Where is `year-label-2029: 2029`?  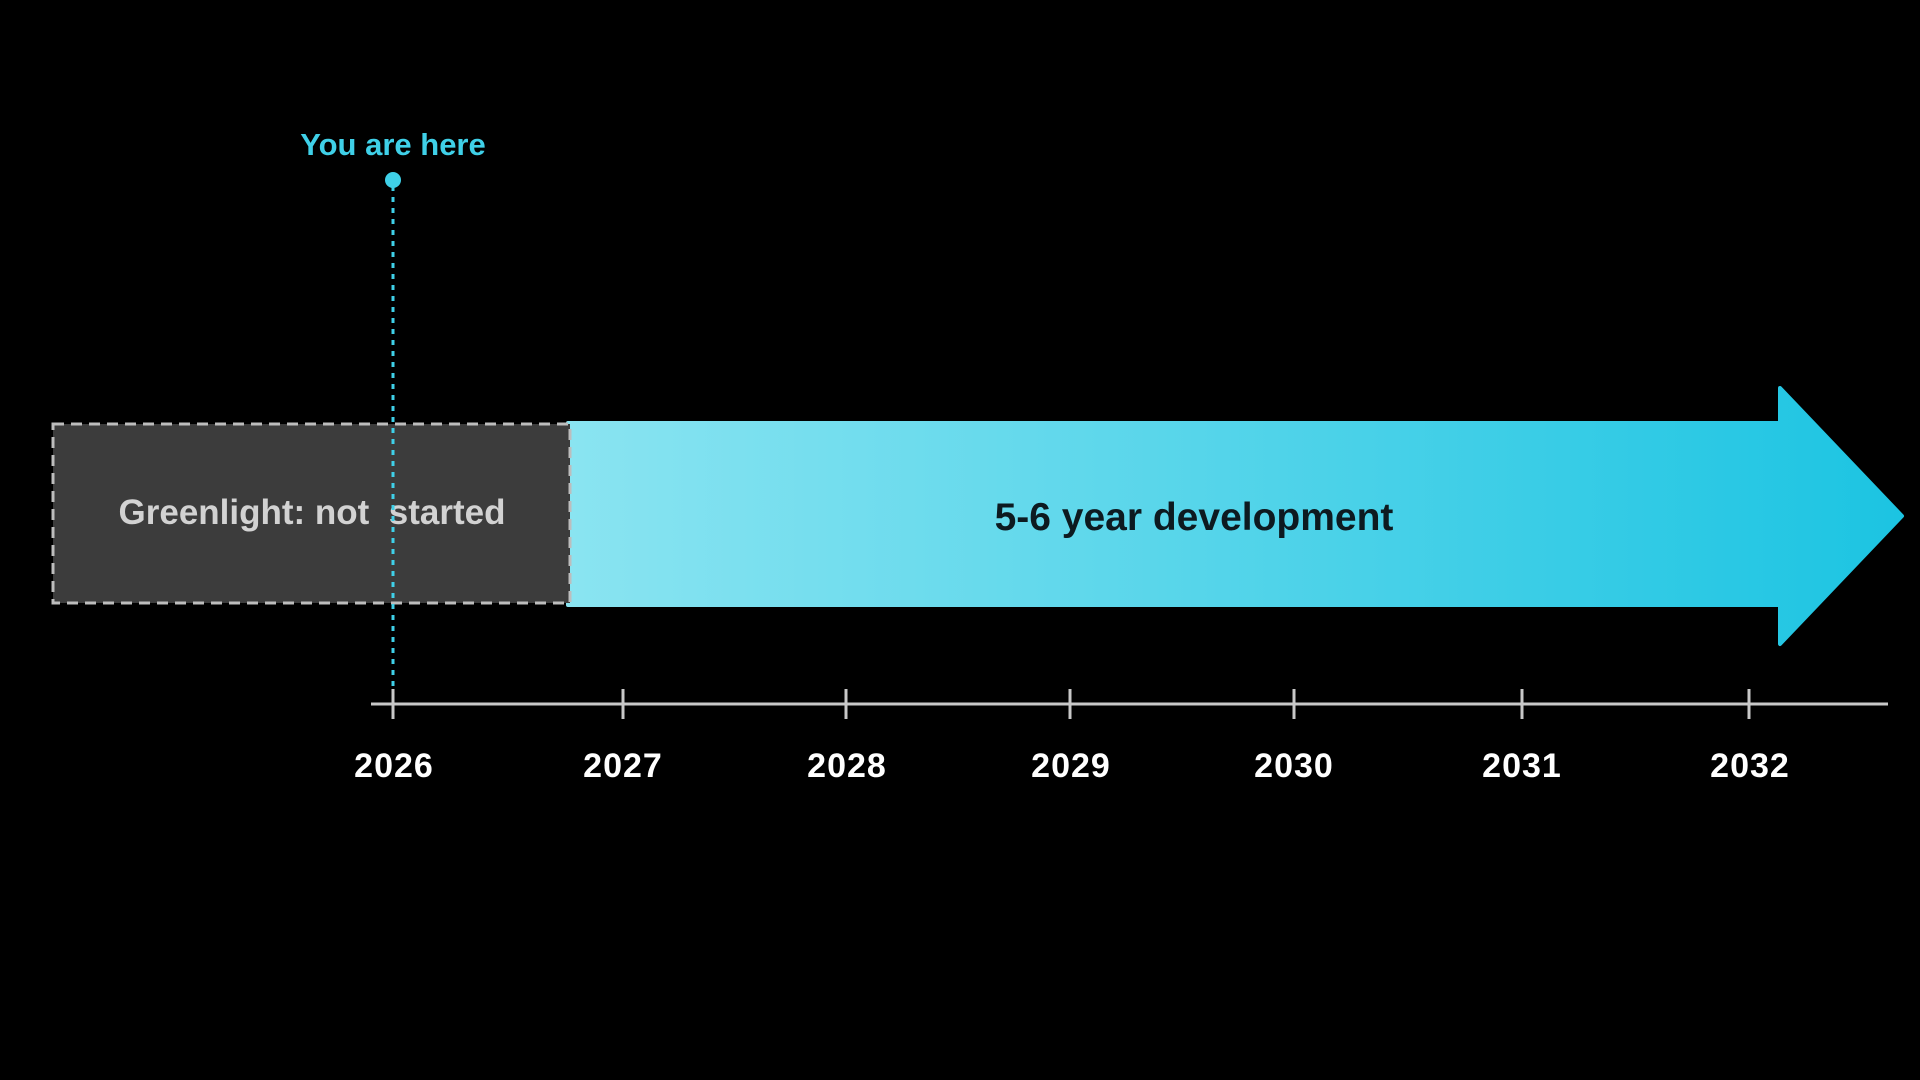
year-label-2029: 2029 is located at coordinates (1071, 766).